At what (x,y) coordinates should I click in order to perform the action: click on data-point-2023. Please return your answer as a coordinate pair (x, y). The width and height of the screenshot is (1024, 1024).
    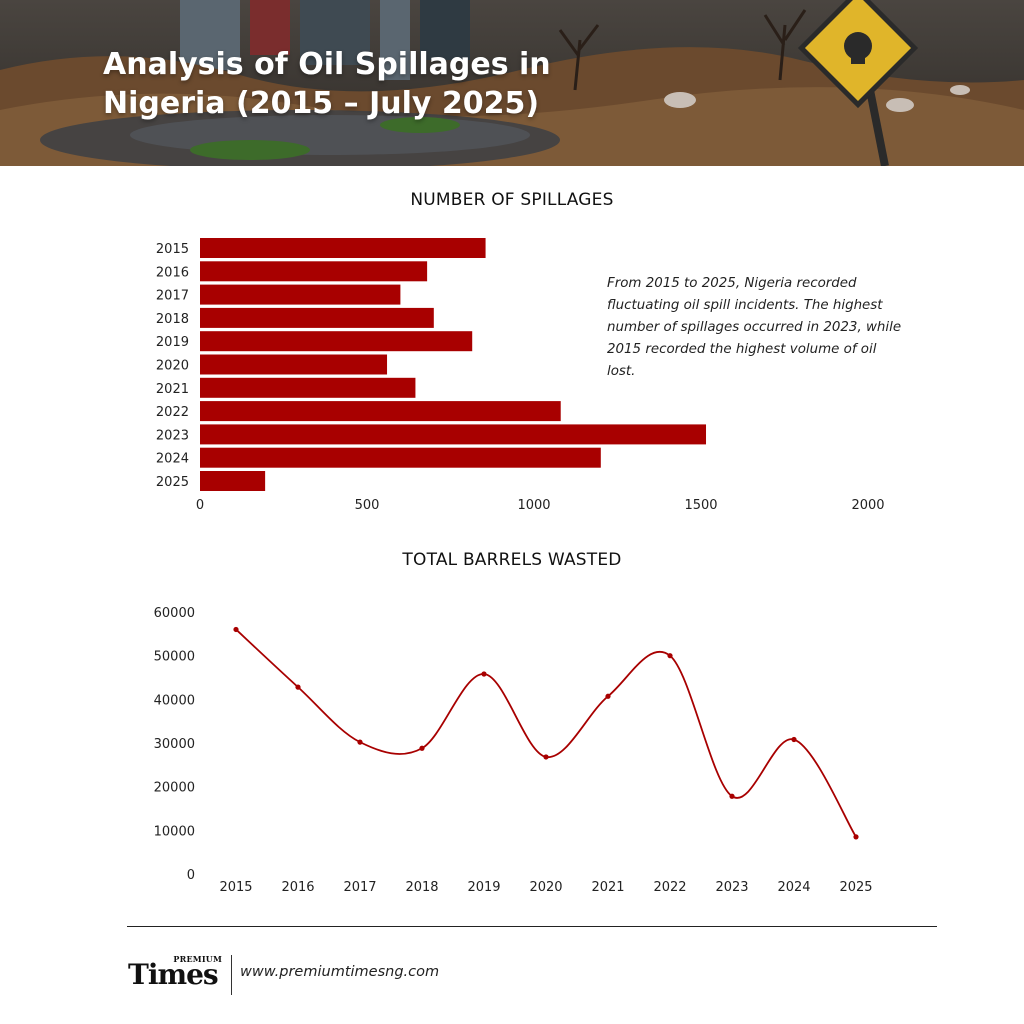
    Looking at the image, I should click on (732, 796).